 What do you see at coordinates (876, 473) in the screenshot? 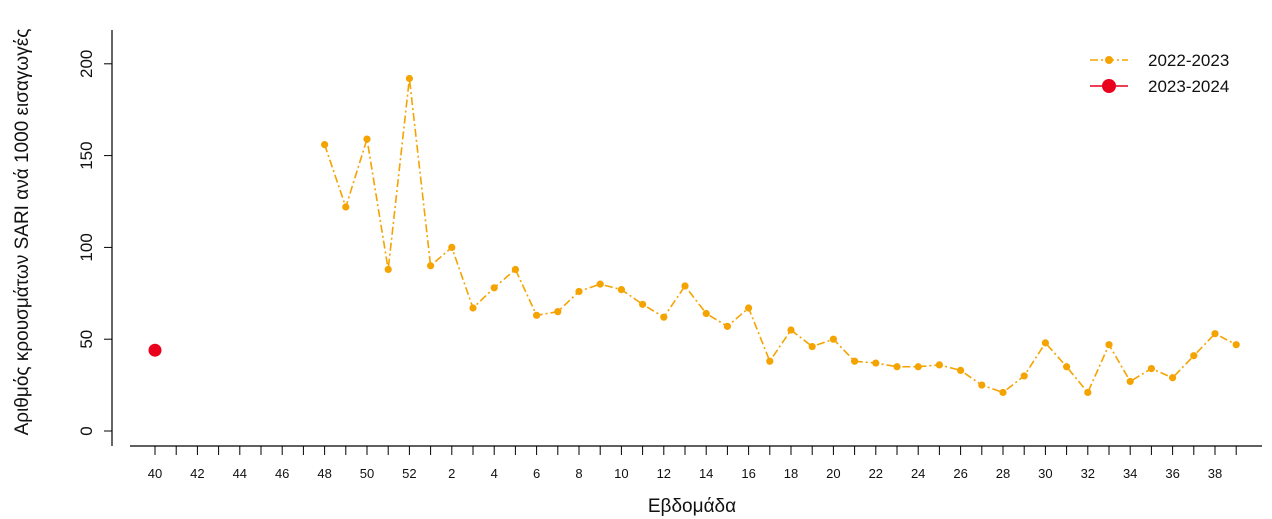
I see `x-tick-label: 22` at bounding box center [876, 473].